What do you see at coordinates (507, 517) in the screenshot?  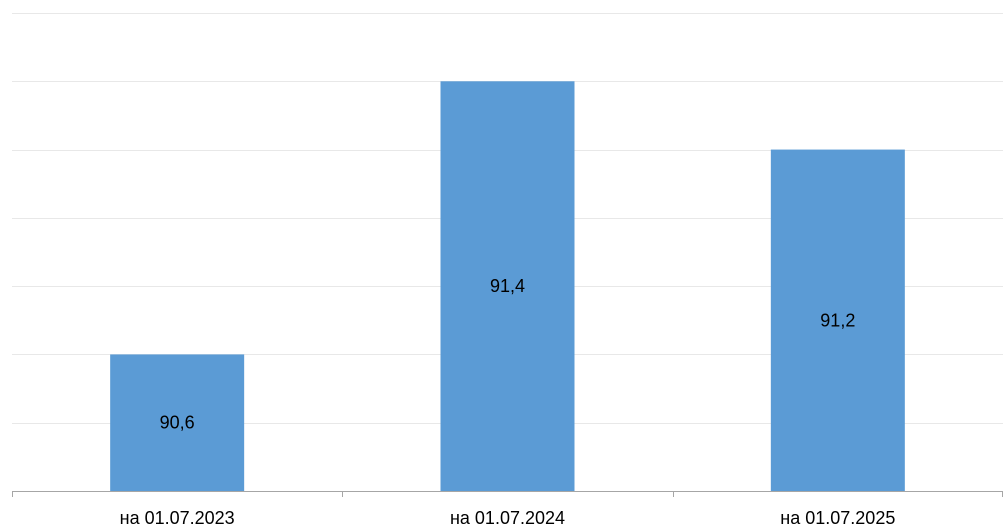 I see `x-tick-label: на 01.07.2024` at bounding box center [507, 517].